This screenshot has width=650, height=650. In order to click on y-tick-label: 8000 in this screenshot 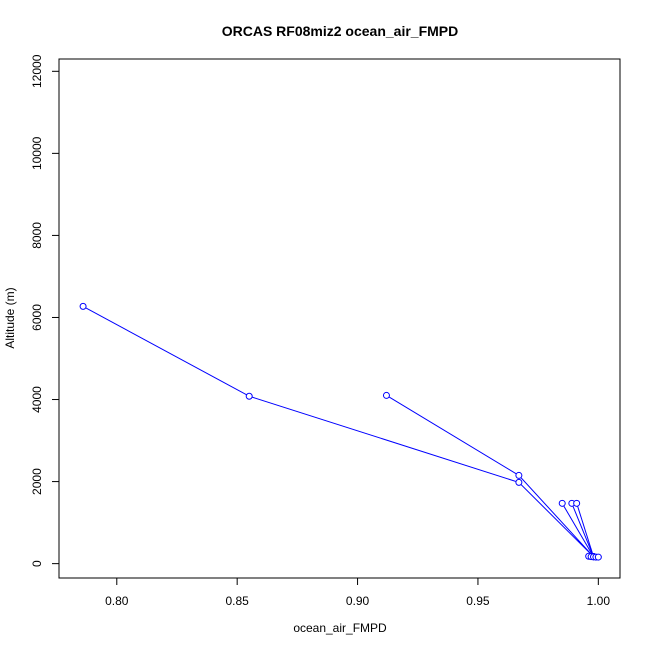, I will do `click(37, 235)`.